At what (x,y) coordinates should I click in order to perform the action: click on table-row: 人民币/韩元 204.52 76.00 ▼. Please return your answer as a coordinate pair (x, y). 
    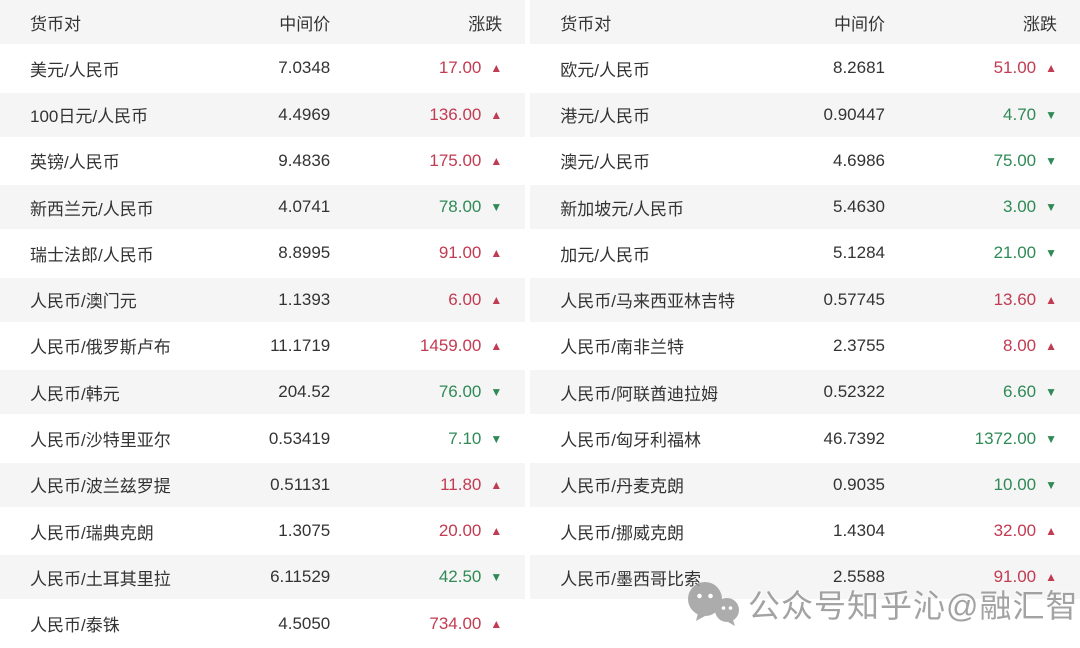
    Looking at the image, I should click on (263, 393).